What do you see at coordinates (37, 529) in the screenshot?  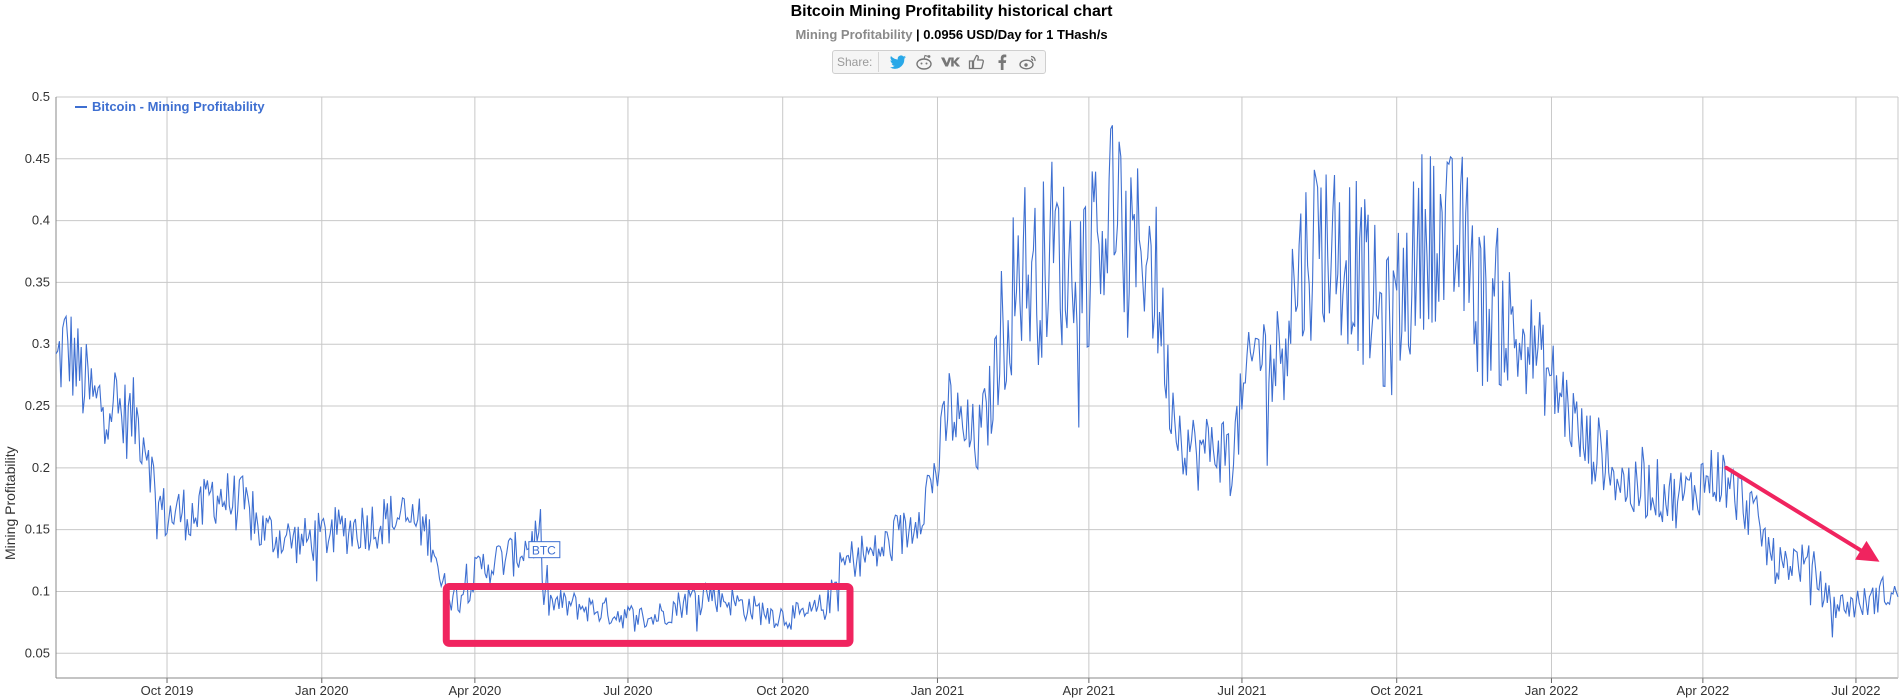 I see `y-tick-label: 0.15` at bounding box center [37, 529].